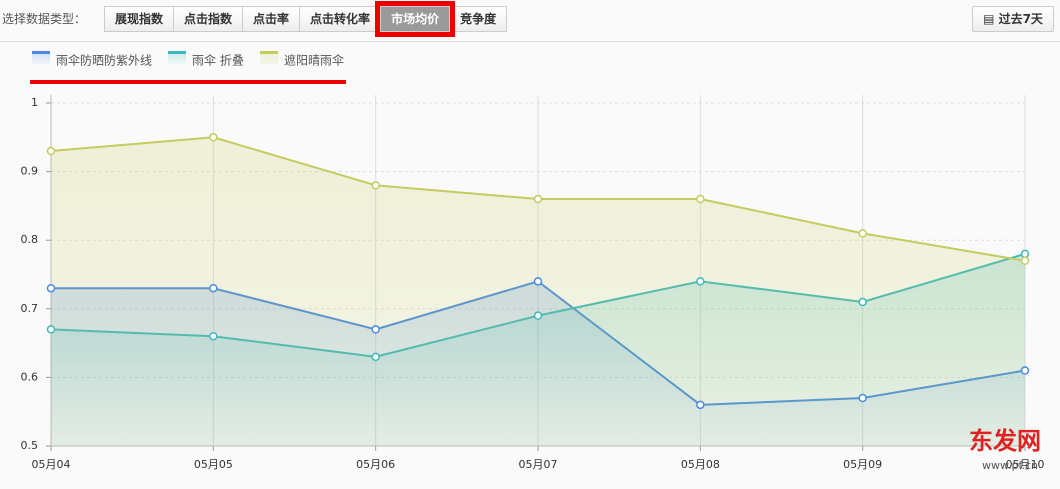 The height and width of the screenshot is (489, 1060). What do you see at coordinates (44, 19) in the screenshot?
I see `toolbar-label: 选择数据类型：` at bounding box center [44, 19].